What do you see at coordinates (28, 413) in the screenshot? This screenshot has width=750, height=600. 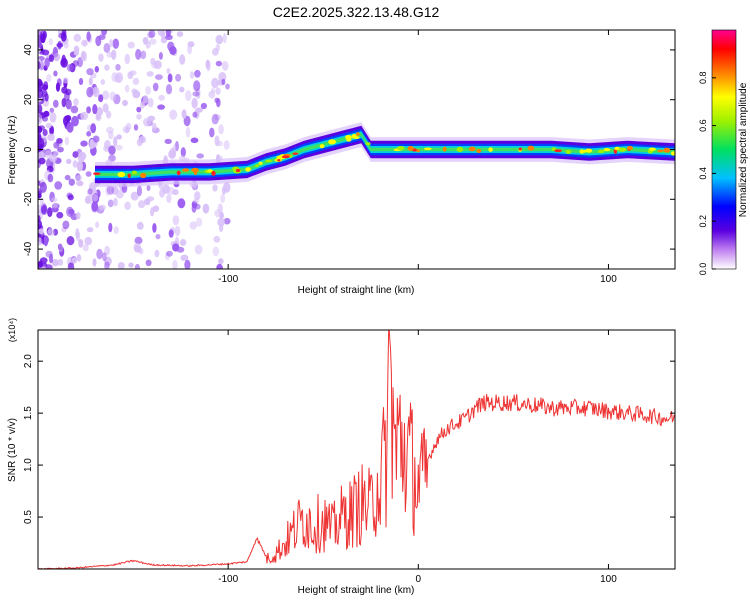 I see `y-tick-label: 1.5` at bounding box center [28, 413].